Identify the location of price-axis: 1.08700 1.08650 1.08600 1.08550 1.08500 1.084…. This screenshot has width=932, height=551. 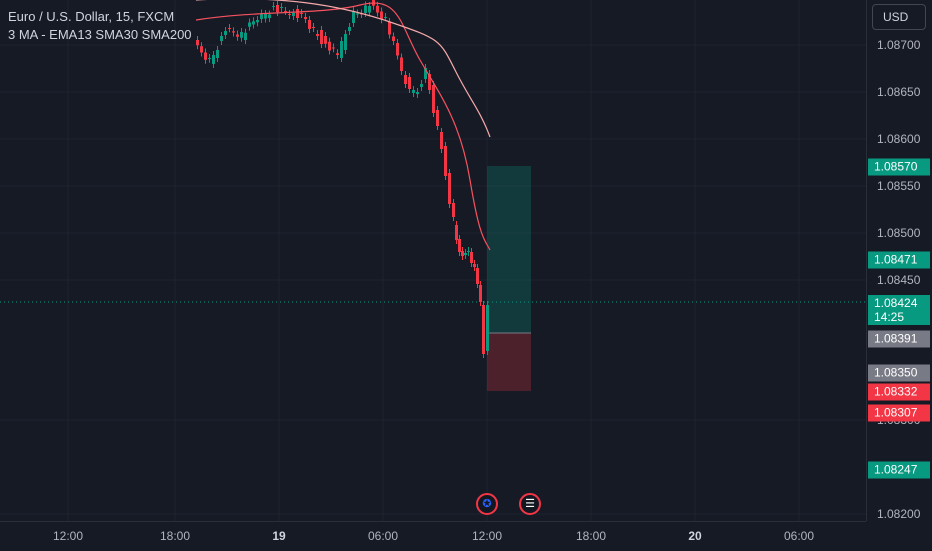
(899, 260).